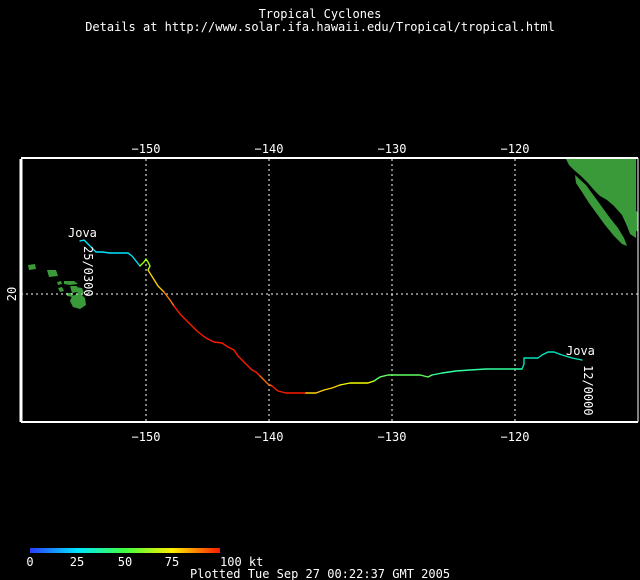  What do you see at coordinates (392, 149) in the screenshot?
I see `top-lon-label: −130` at bounding box center [392, 149].